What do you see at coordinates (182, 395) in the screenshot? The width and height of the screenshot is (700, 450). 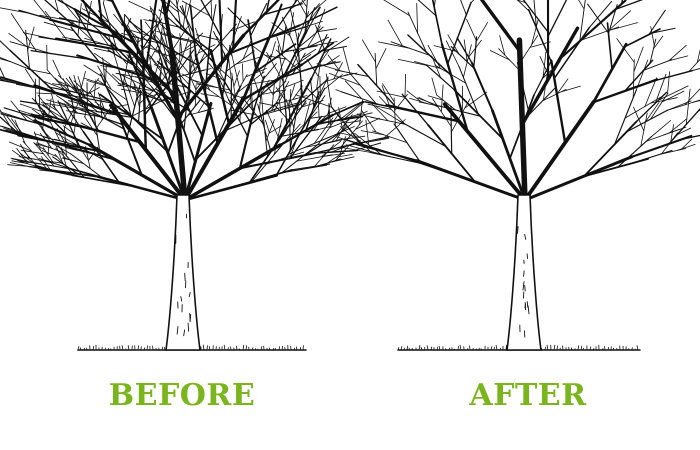 I see `before-caption: BEFORE` at bounding box center [182, 395].